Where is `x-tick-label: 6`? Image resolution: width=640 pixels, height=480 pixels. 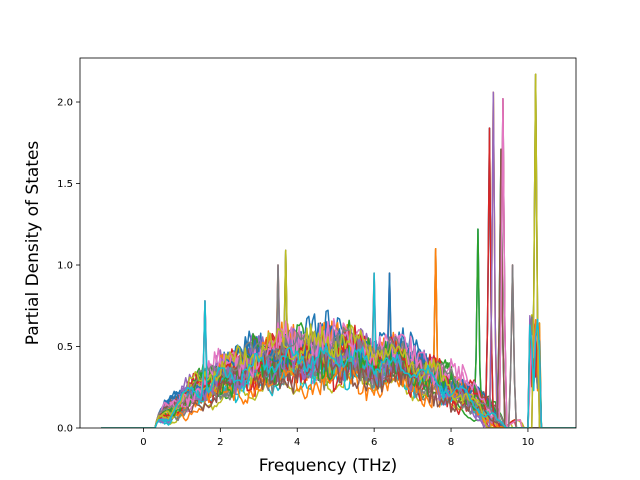 x-tick-label: 6 is located at coordinates (374, 442).